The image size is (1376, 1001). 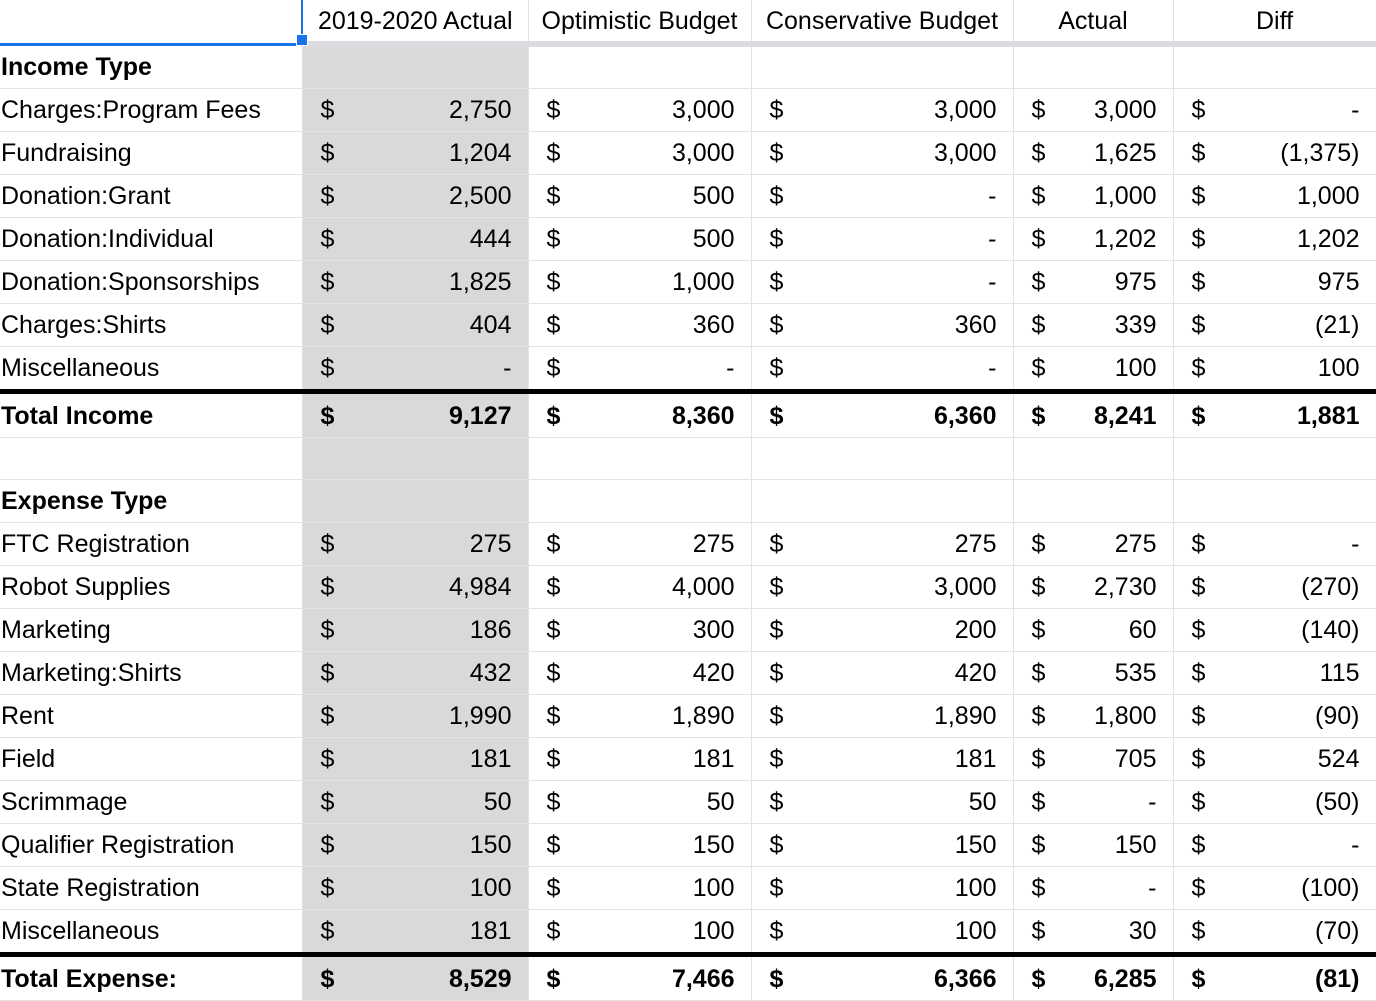 What do you see at coordinates (1093, 932) in the screenshot?
I see `value-cell: $30` at bounding box center [1093, 932].